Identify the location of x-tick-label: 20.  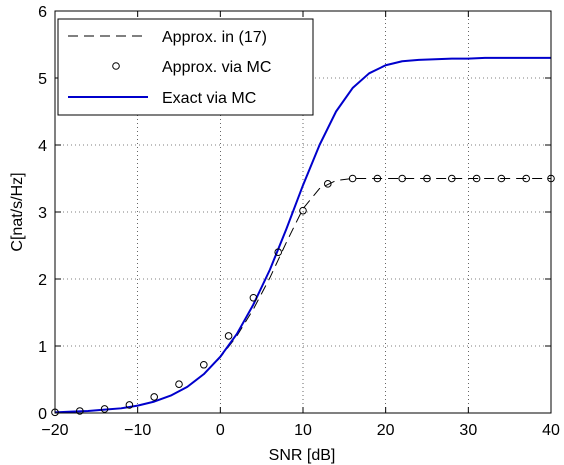
(386, 430).